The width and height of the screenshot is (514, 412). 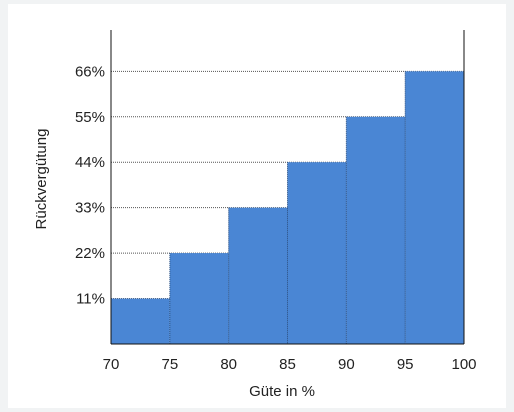 I want to click on x-tick-label: 85, so click(x=287, y=364).